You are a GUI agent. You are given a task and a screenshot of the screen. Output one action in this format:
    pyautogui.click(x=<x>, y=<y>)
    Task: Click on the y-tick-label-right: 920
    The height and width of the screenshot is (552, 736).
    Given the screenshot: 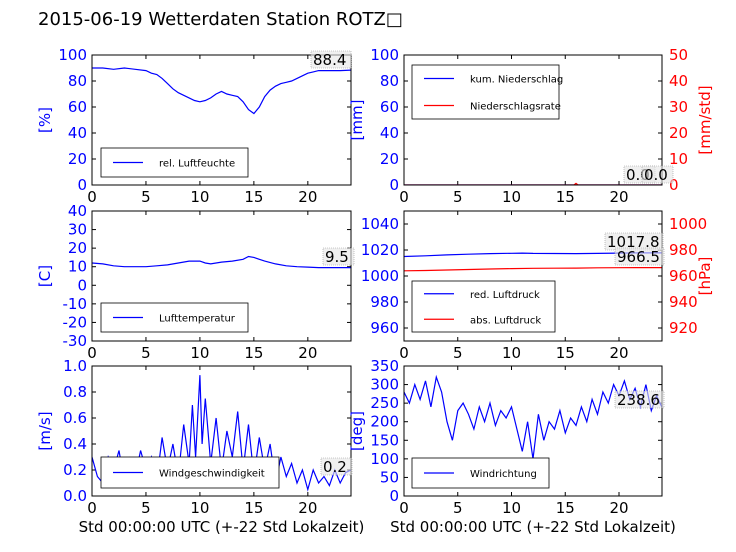 What is the action you would take?
    pyautogui.click(x=683, y=328)
    